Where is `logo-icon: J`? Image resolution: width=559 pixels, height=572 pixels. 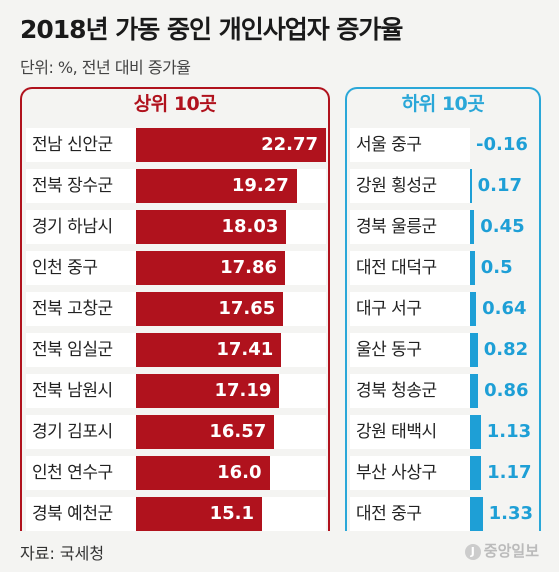
logo-icon: J is located at coordinates (472, 551).